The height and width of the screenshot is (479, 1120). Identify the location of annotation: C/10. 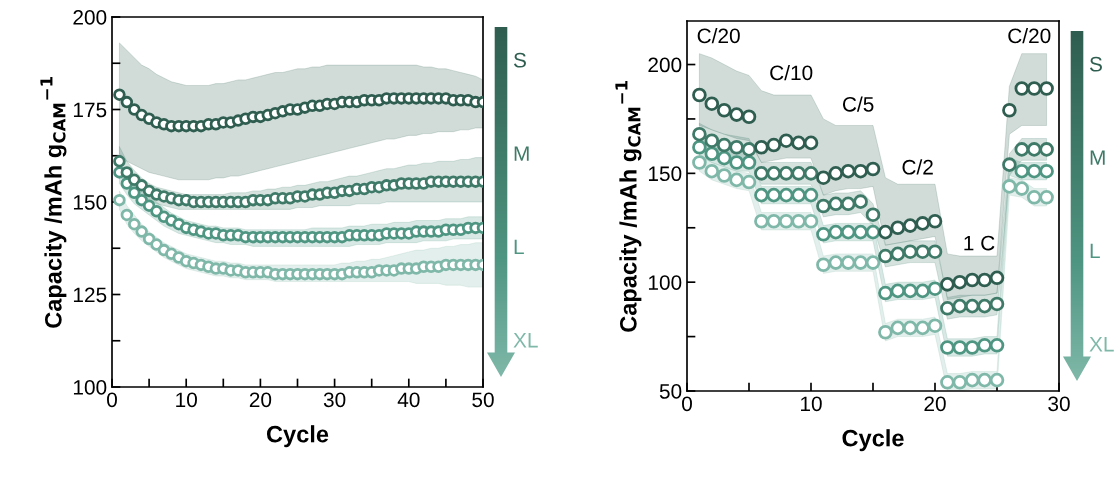
(791, 72).